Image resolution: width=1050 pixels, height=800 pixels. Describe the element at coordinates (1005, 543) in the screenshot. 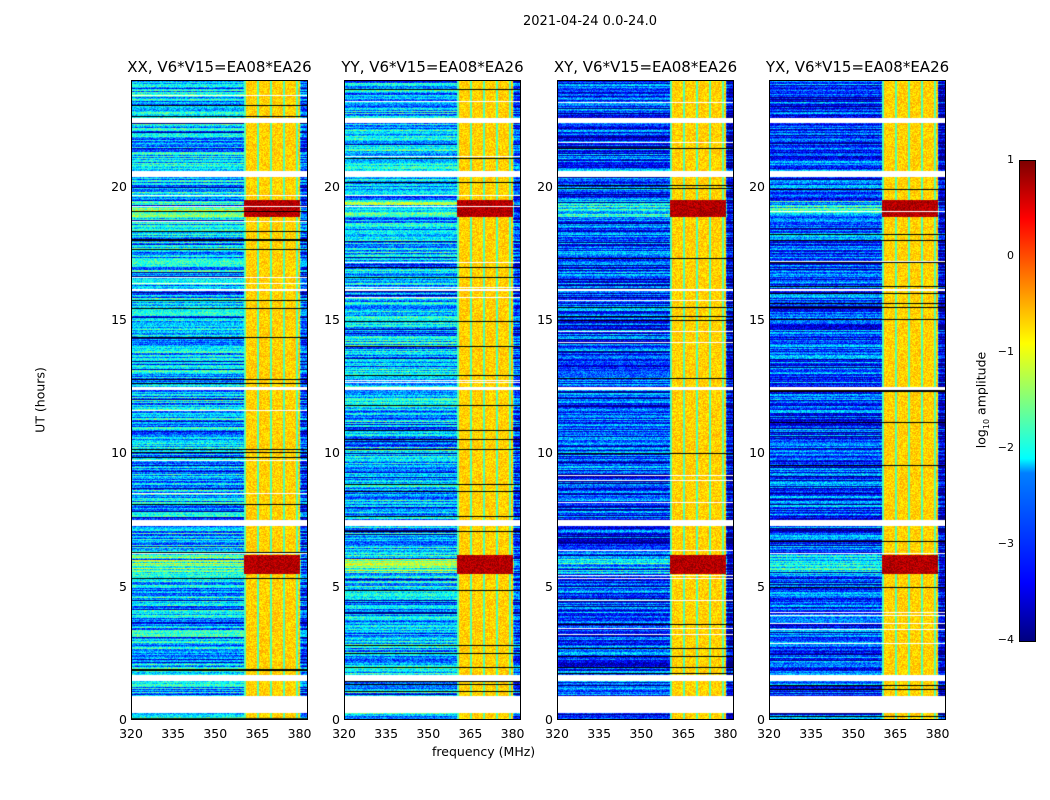

I see `colorbar-tick-label: −3` at that location.